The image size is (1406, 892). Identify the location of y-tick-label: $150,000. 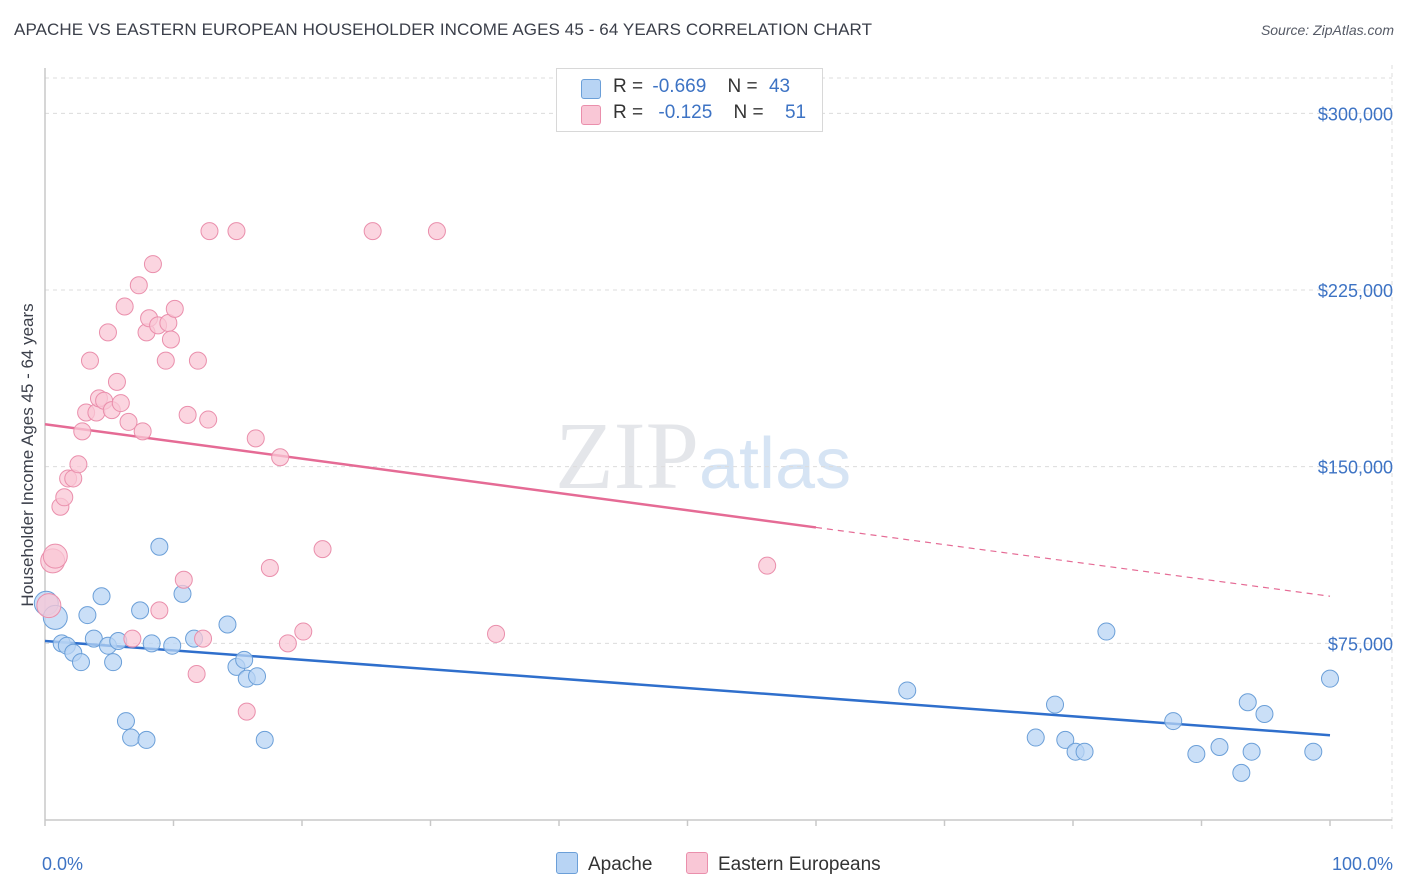
(1355, 468).